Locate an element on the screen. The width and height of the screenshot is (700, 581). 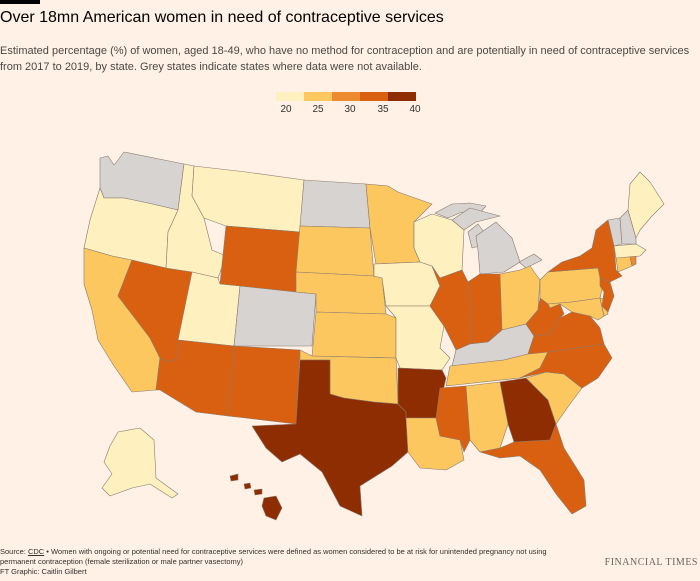
state-ND is located at coordinates (335, 204).